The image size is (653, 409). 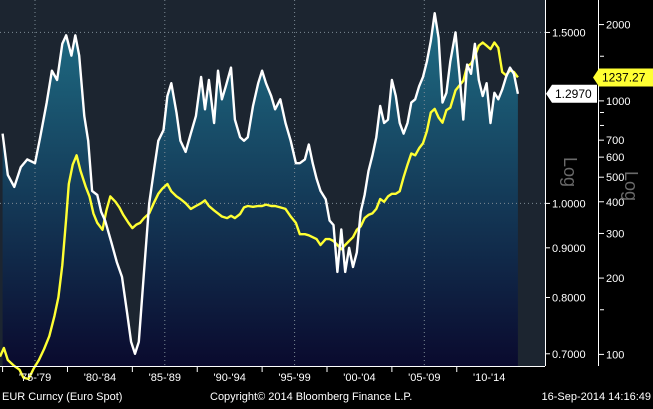 I want to click on yellow-last-value-badge, so click(x=623, y=77).